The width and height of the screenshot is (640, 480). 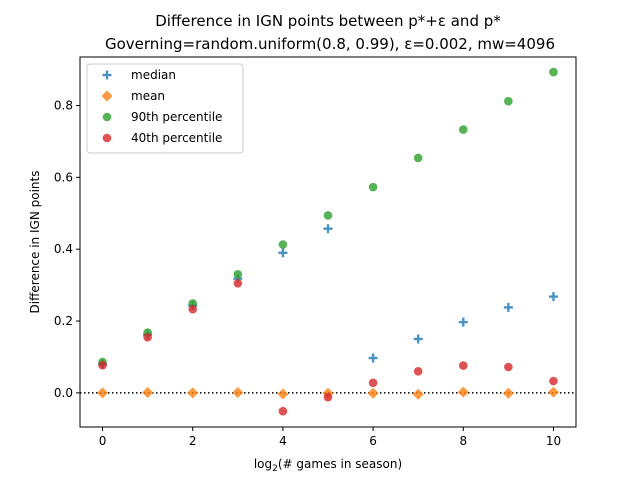 I want to click on legend-label: median, so click(x=153, y=75).